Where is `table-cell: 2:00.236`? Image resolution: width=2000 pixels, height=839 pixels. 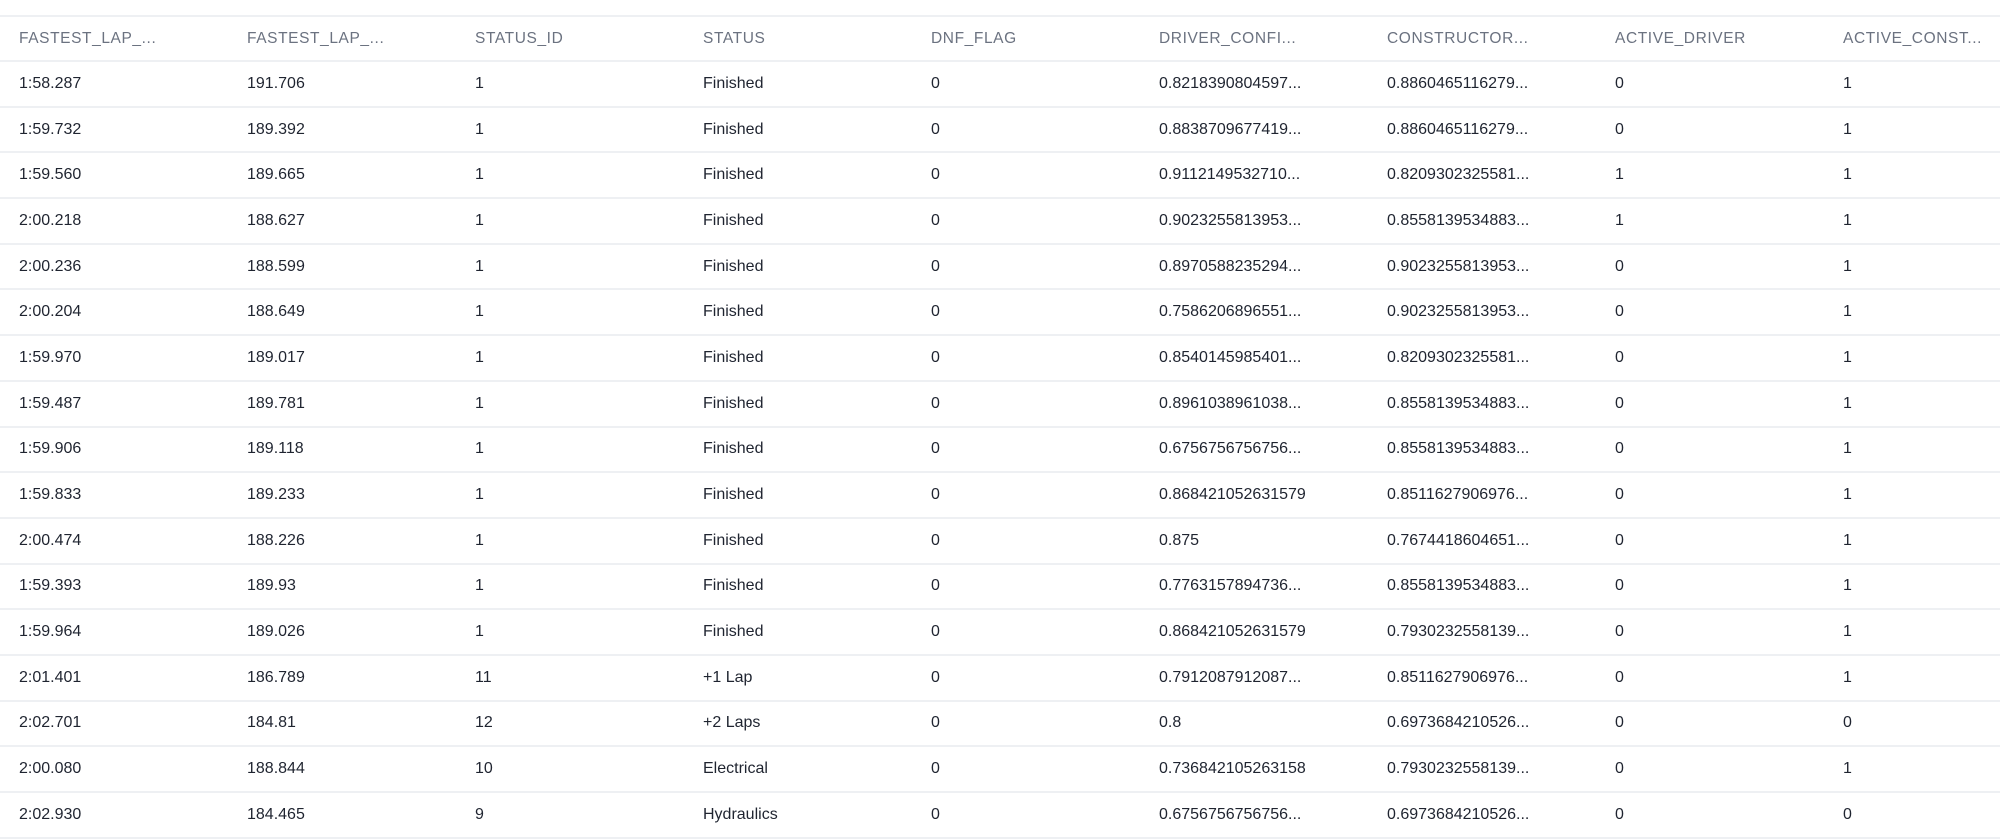 table-cell: 2:00.236 is located at coordinates (50, 266).